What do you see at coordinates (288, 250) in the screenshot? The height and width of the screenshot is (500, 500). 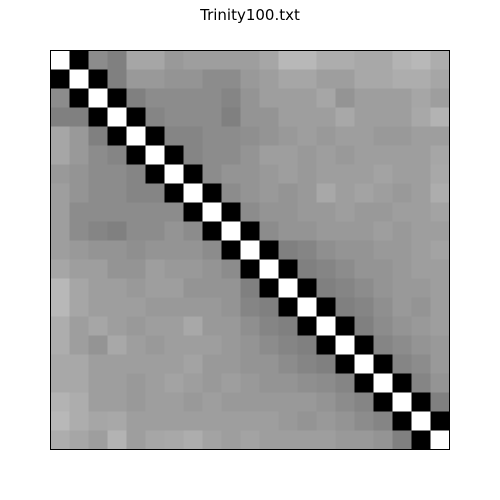 I see `heatmap-cell-r10-c12` at bounding box center [288, 250].